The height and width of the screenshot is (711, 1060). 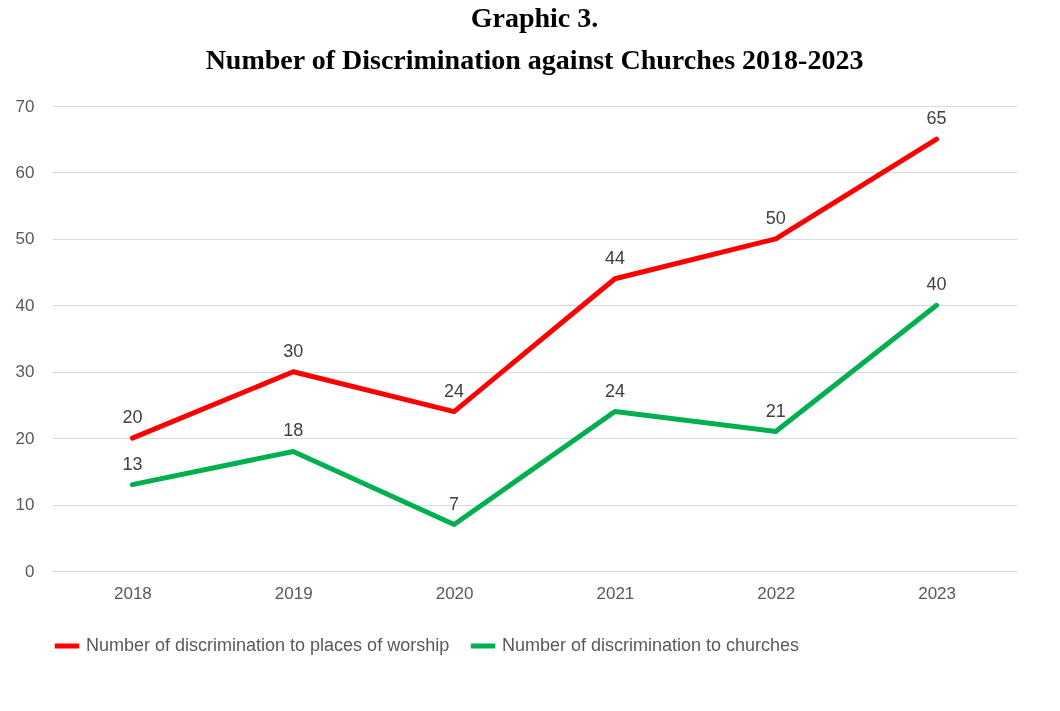 I want to click on y-tick-label: 50, so click(x=25, y=239).